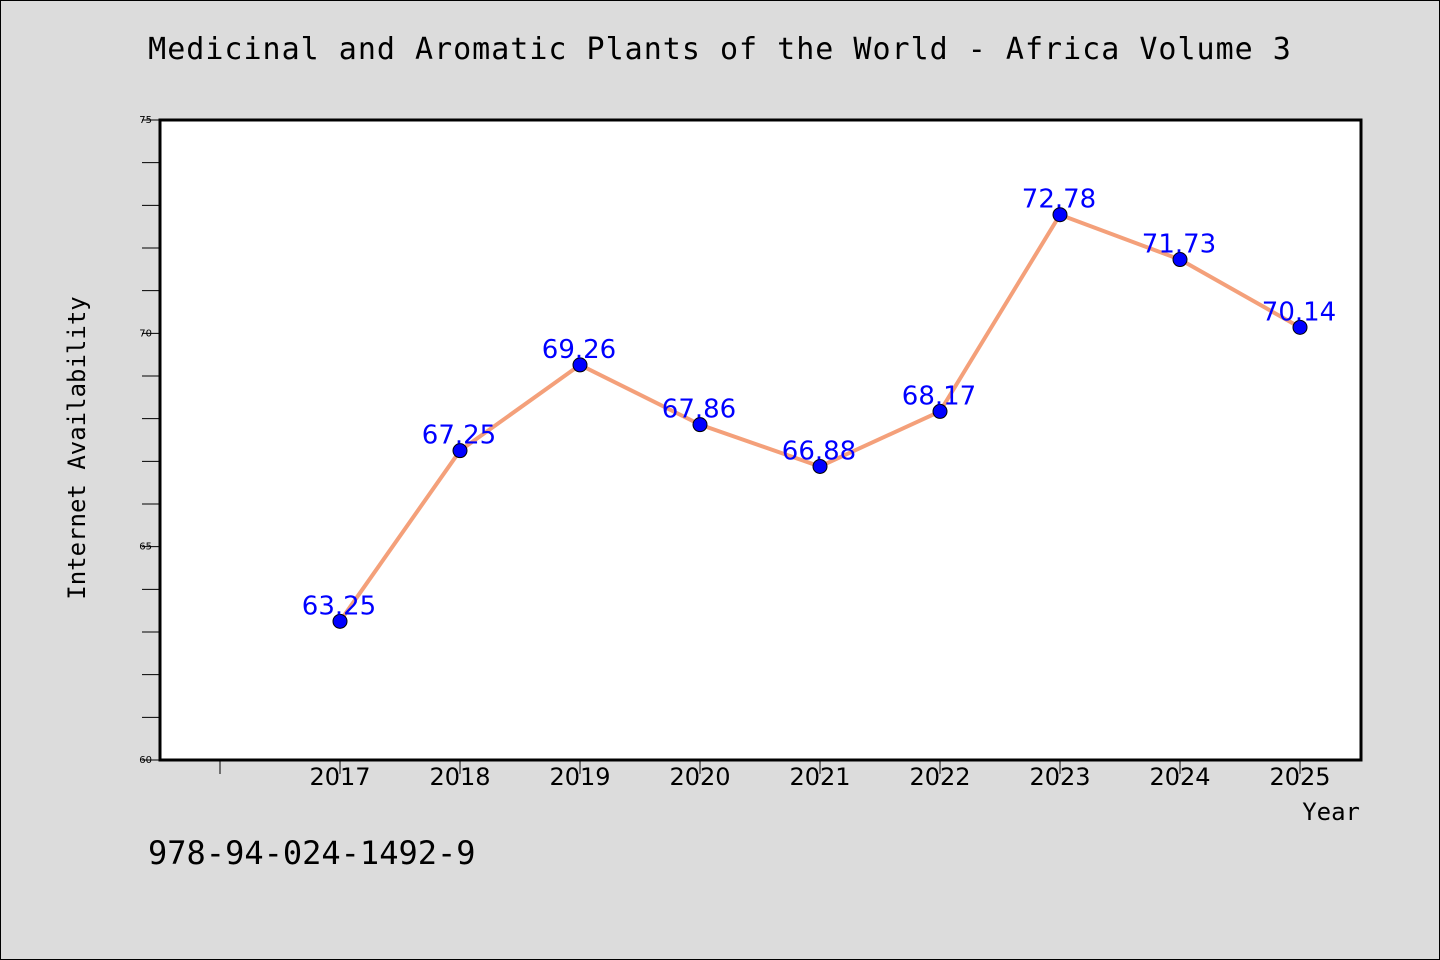 The width and height of the screenshot is (1440, 960). Describe the element at coordinates (149, 440) in the screenshot. I see `y-axis: 60 65 70 75` at that location.